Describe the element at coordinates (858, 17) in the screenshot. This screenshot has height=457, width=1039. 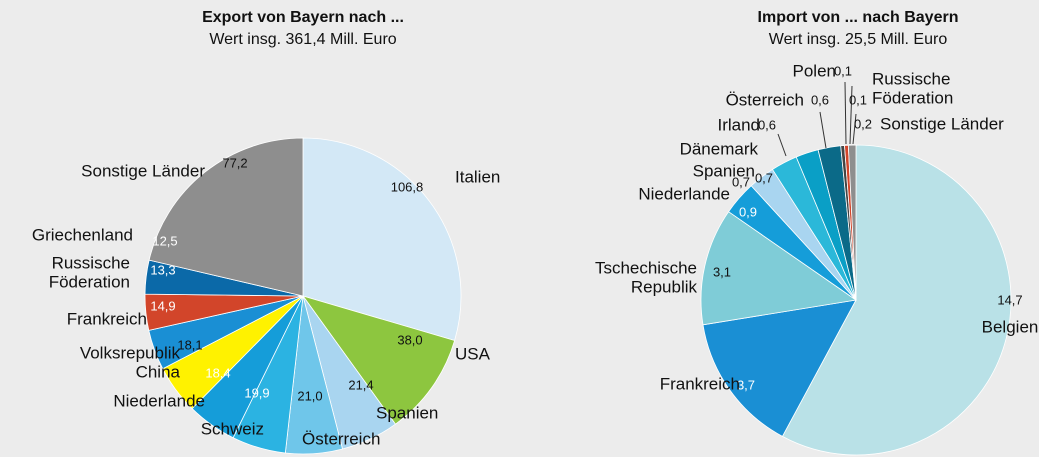
I see `chart-title: Import von ... nach Bayern` at that location.